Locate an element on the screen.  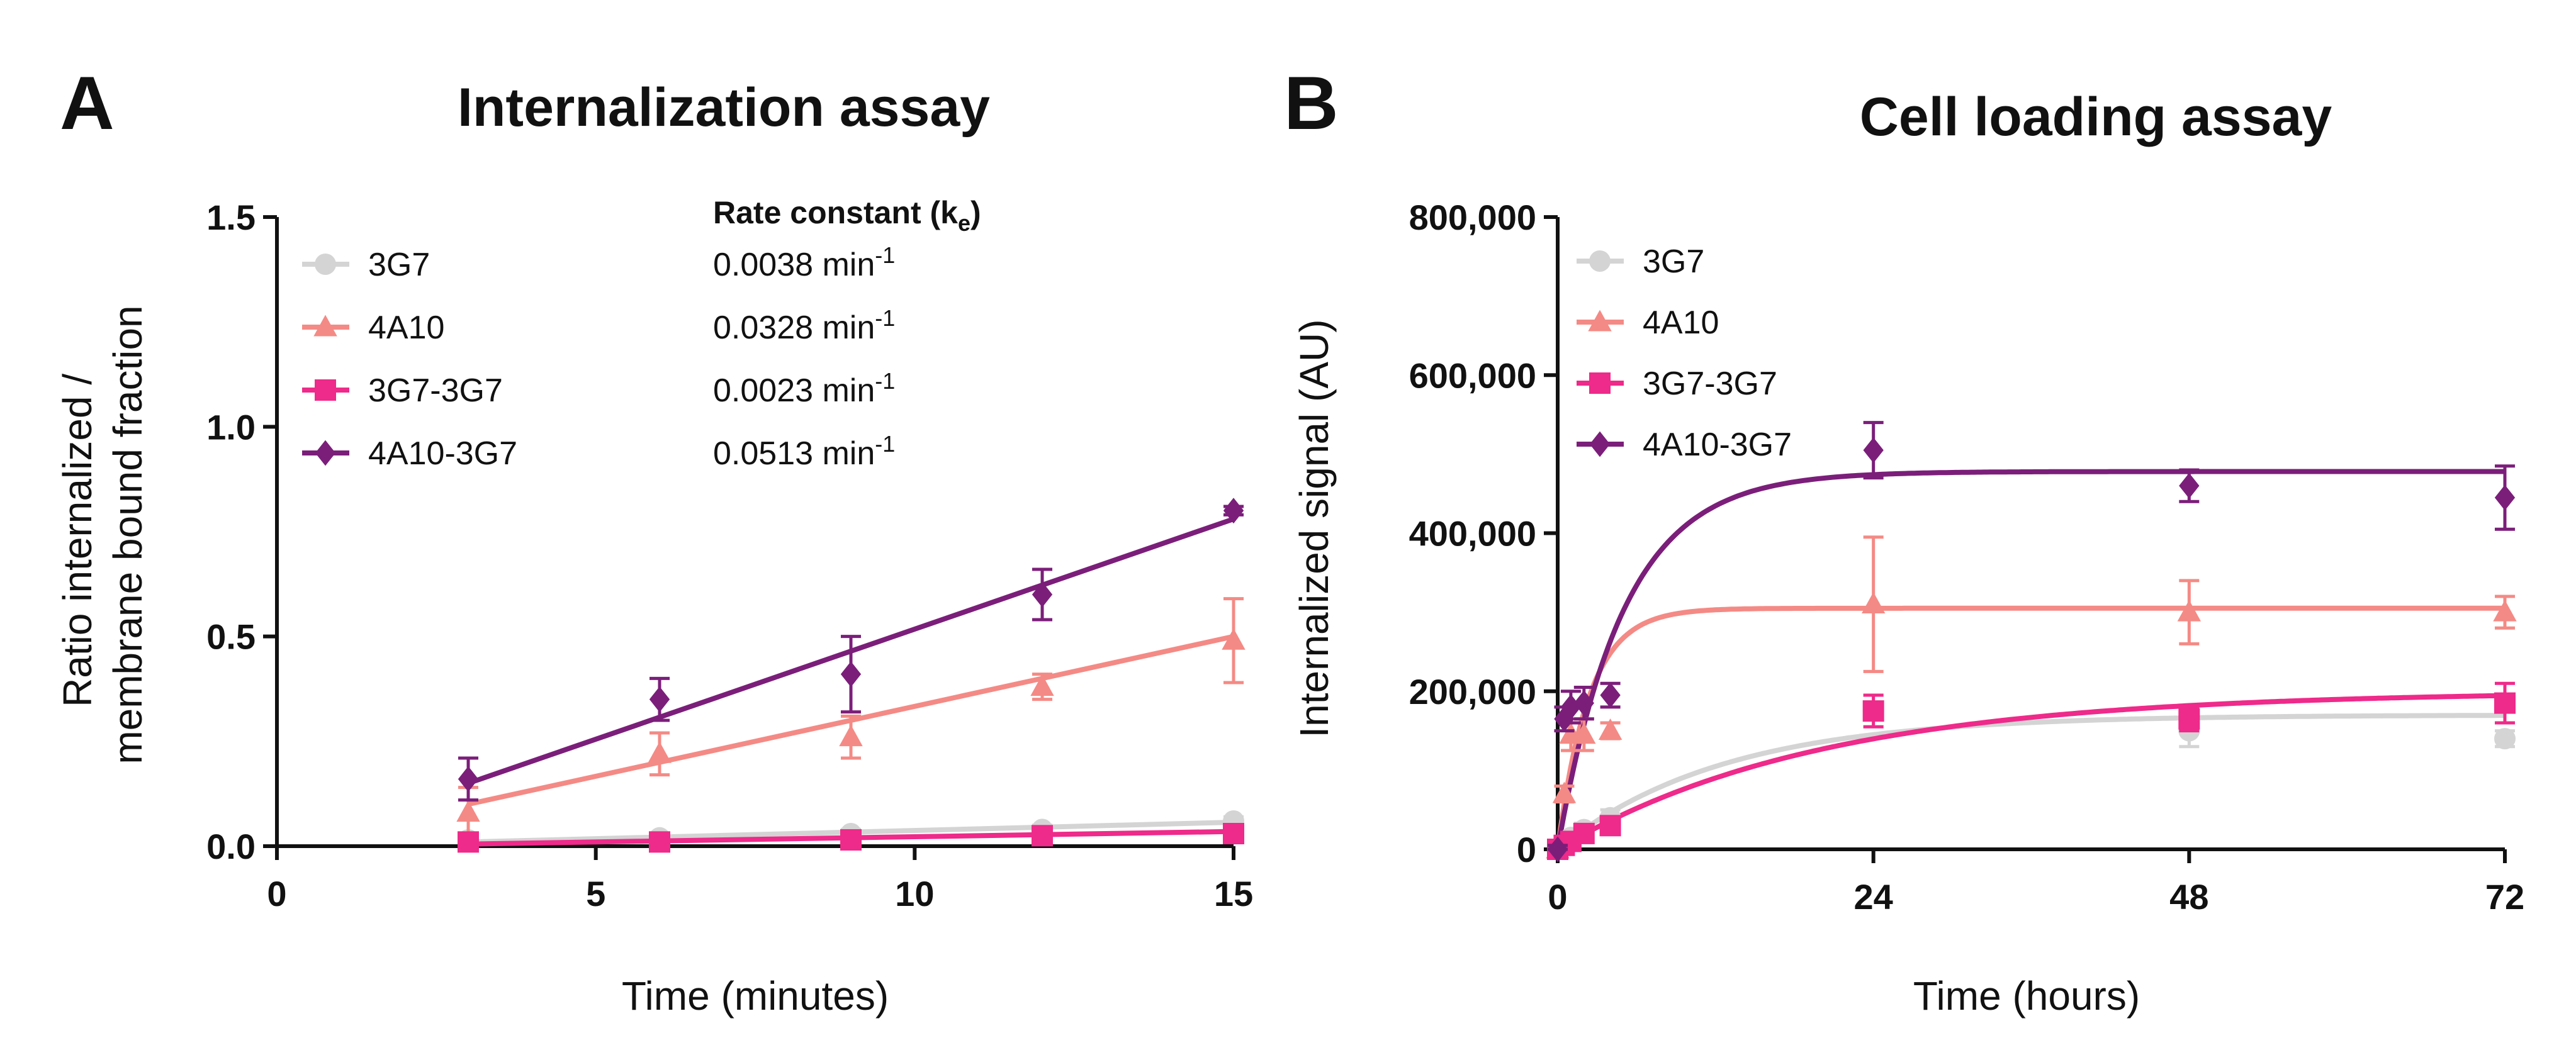
panel-a-y-tick-label: 0.5 is located at coordinates (231, 637).